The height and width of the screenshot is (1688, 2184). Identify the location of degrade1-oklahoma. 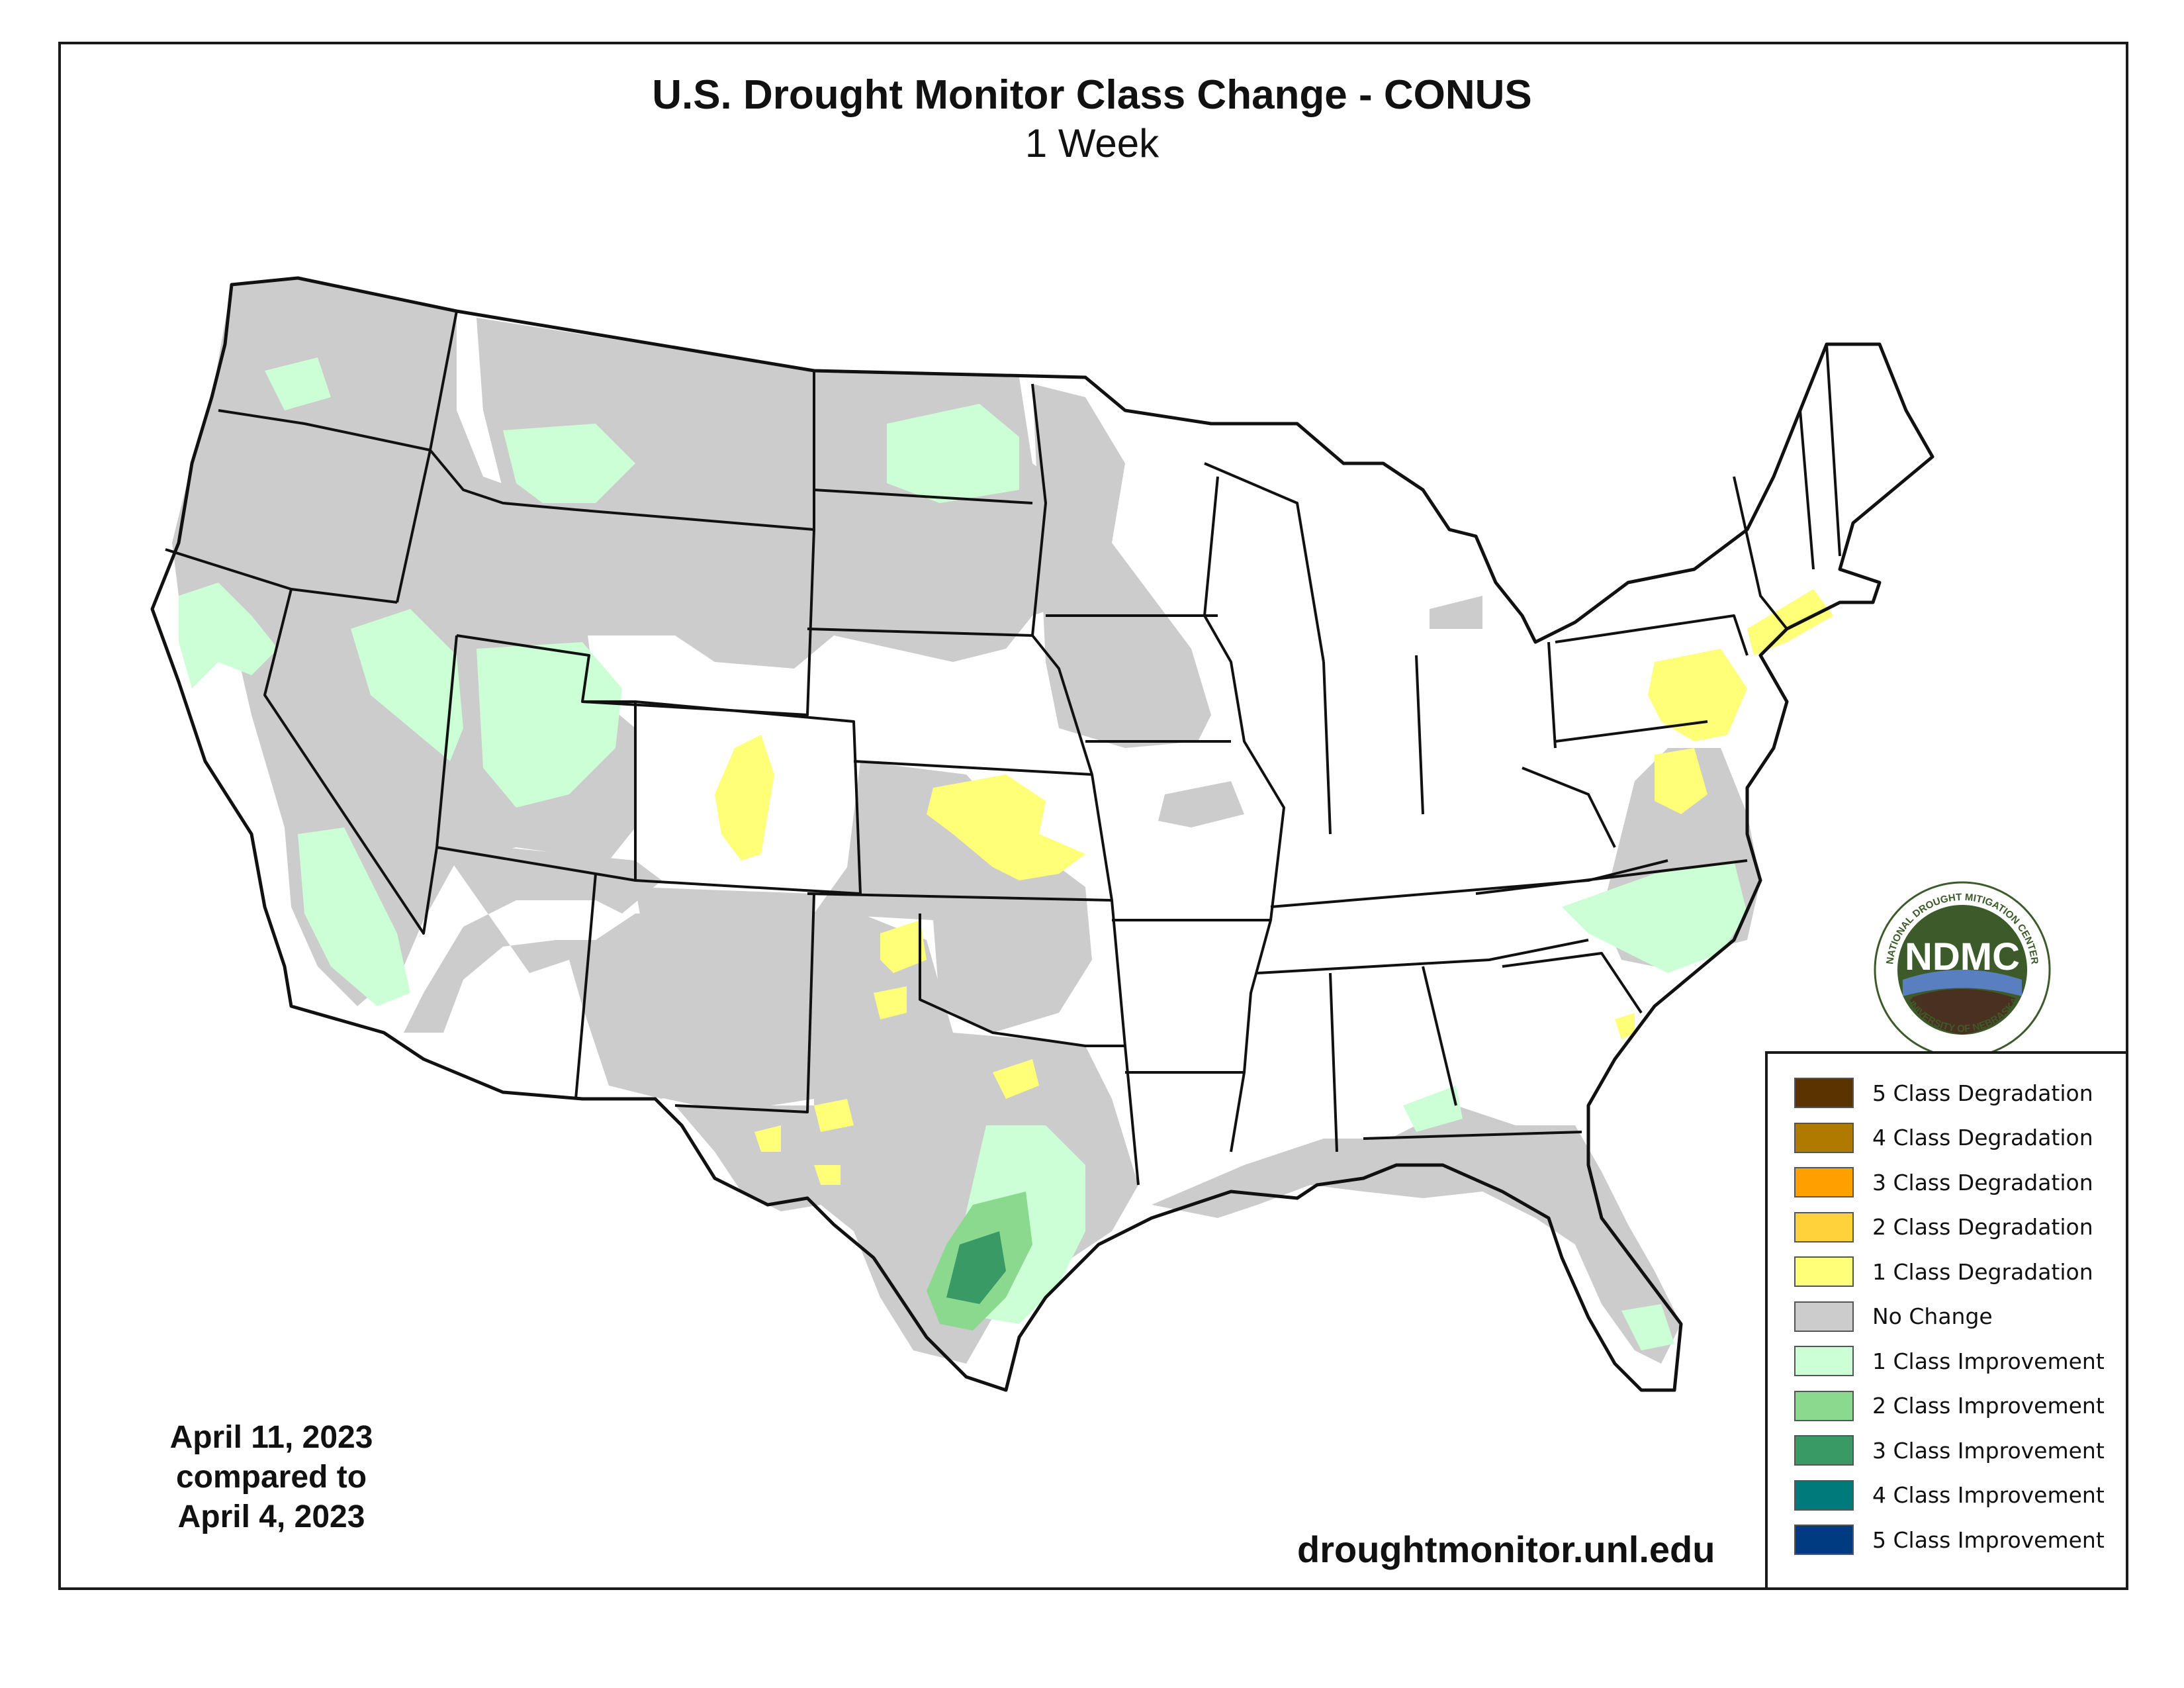
(903, 946).